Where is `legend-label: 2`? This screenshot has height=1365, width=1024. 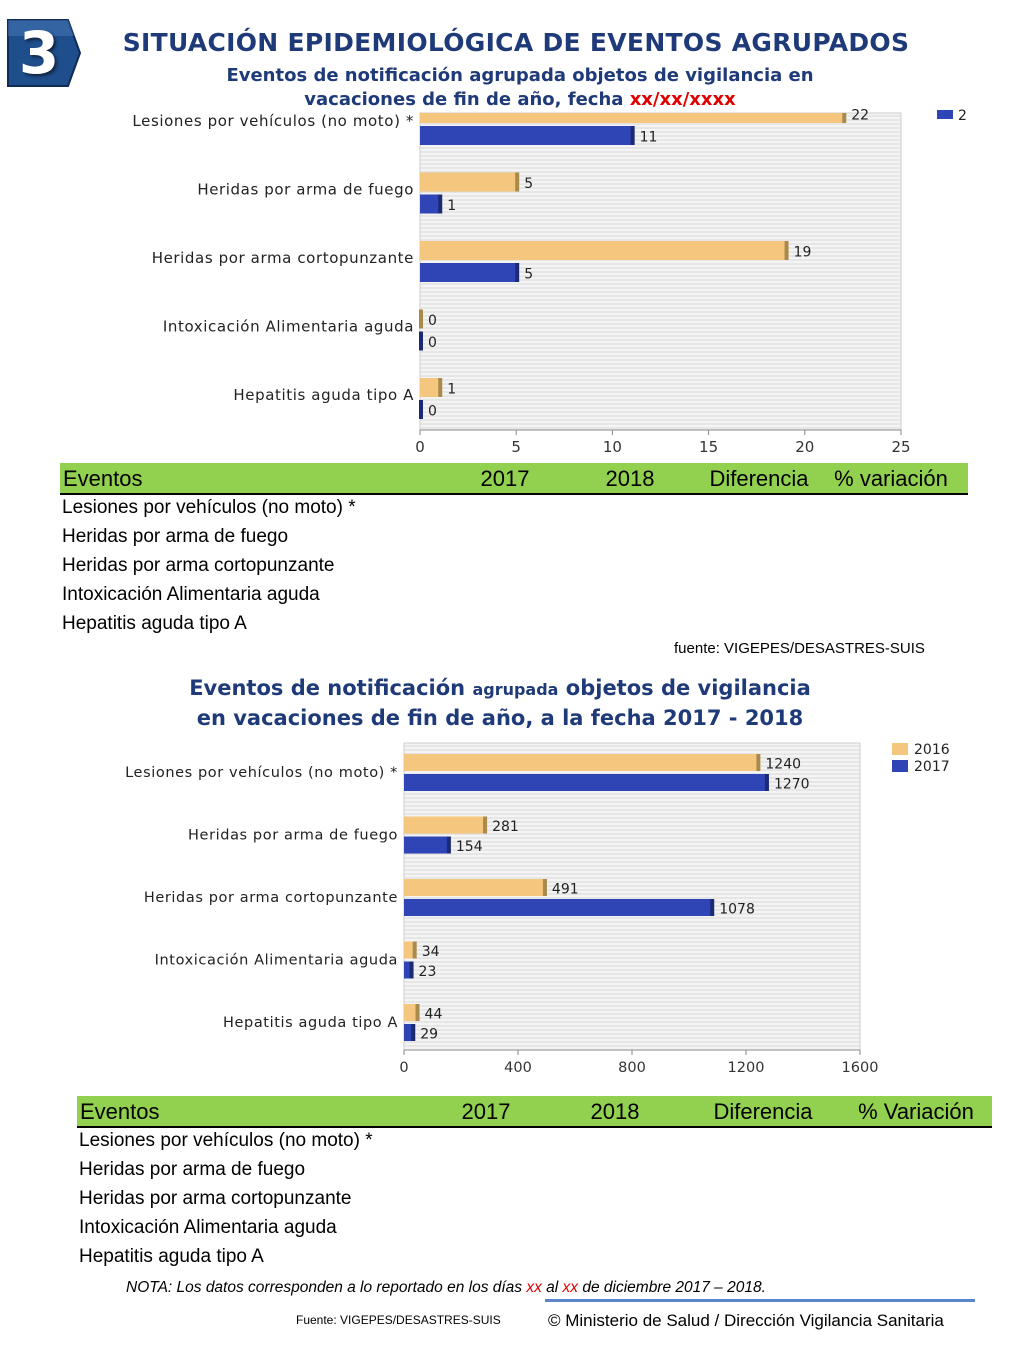
legend-label: 2 is located at coordinates (962, 116).